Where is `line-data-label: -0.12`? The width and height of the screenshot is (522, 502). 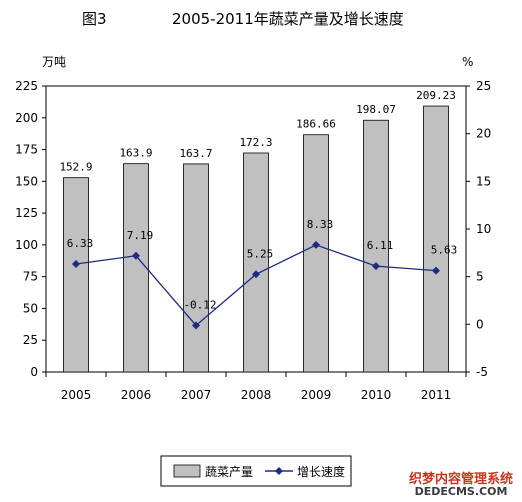 line-data-label: -0.12 is located at coordinates (199, 304).